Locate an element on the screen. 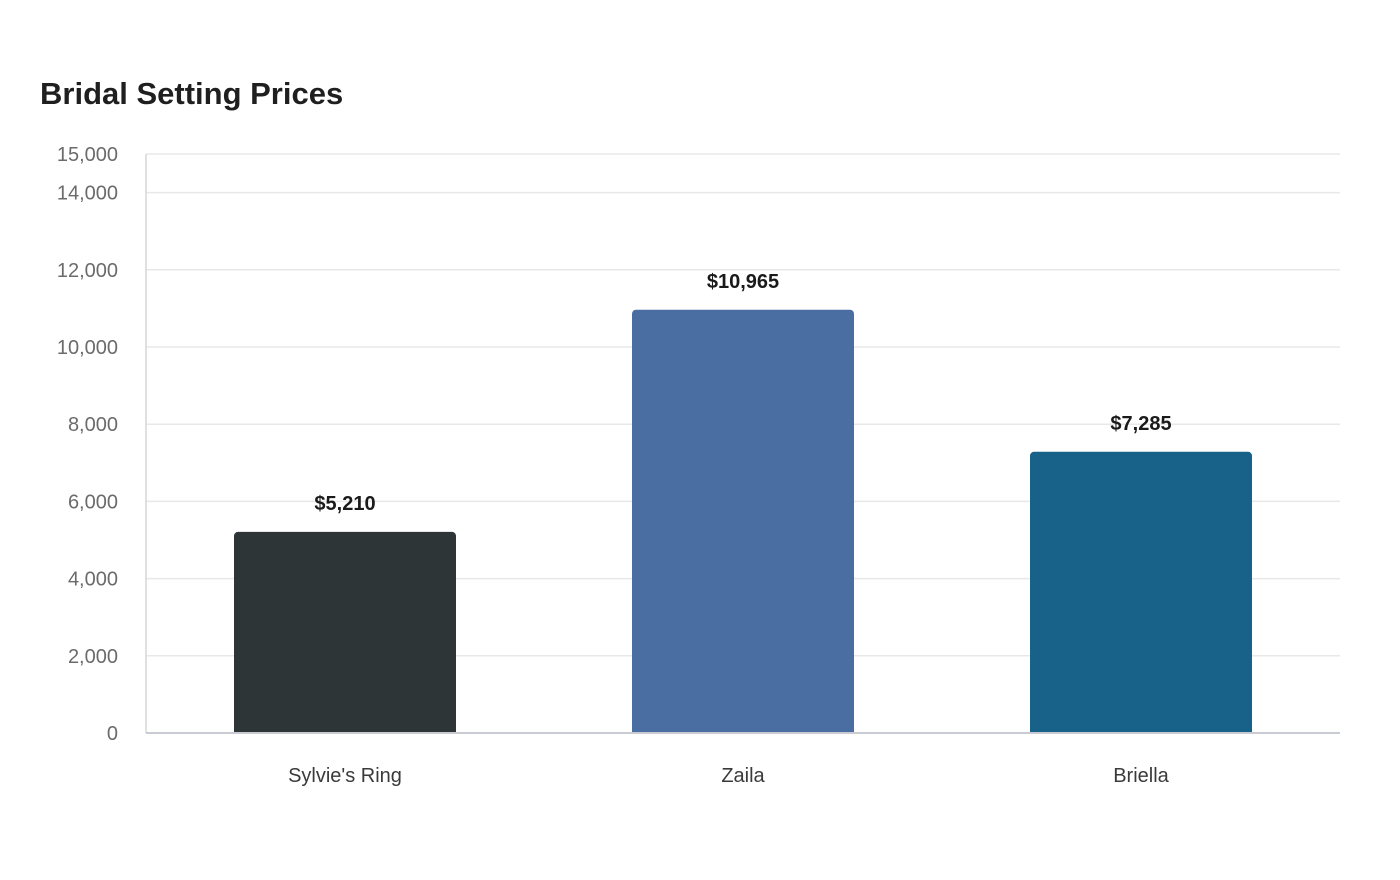 Image resolution: width=1400 pixels, height=880 pixels. y-tick-label: 0 is located at coordinates (112, 734).